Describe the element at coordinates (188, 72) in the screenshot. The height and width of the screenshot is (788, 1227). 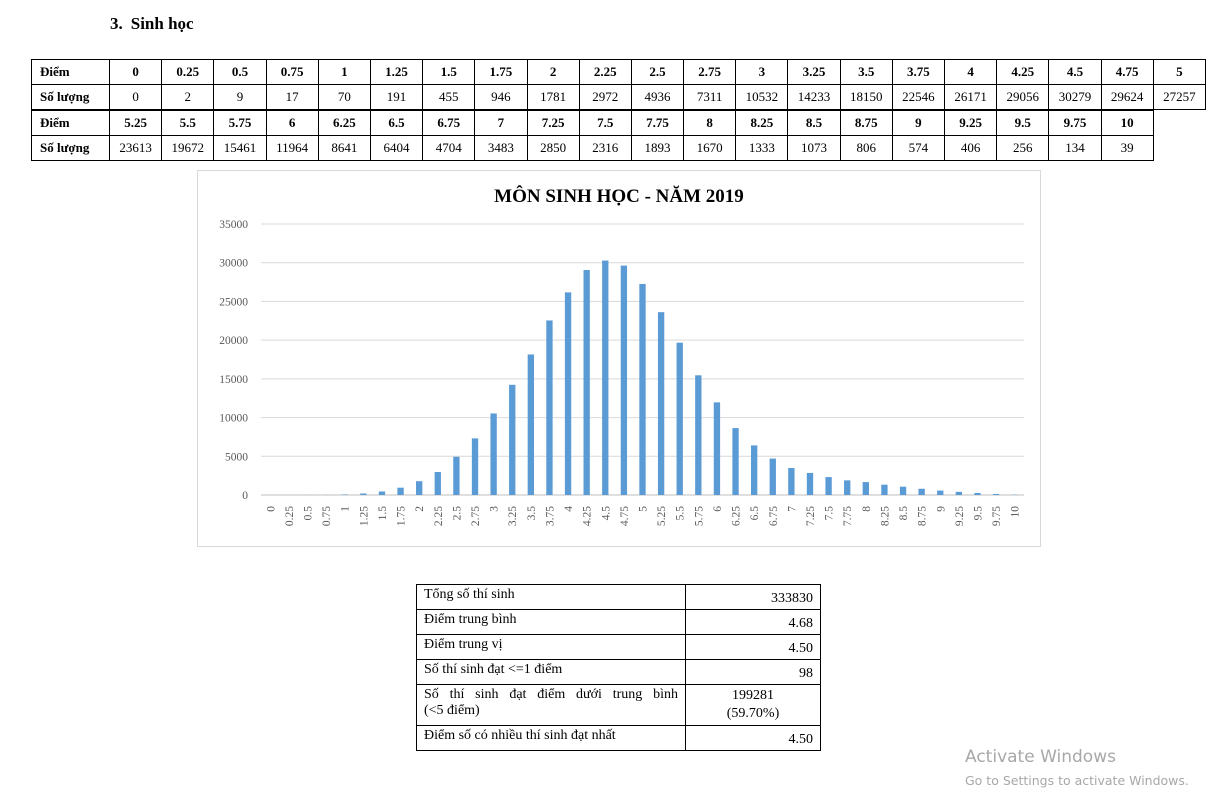
I see `score-cell: 0.25` at that location.